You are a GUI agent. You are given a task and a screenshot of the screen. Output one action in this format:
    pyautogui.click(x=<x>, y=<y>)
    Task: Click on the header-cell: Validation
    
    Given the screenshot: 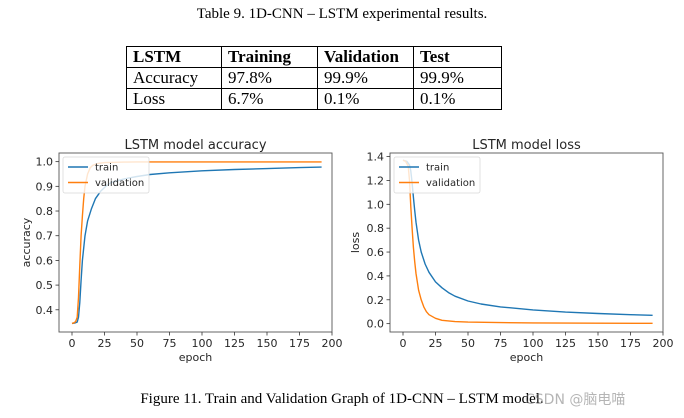 What is the action you would take?
    pyautogui.click(x=365, y=57)
    